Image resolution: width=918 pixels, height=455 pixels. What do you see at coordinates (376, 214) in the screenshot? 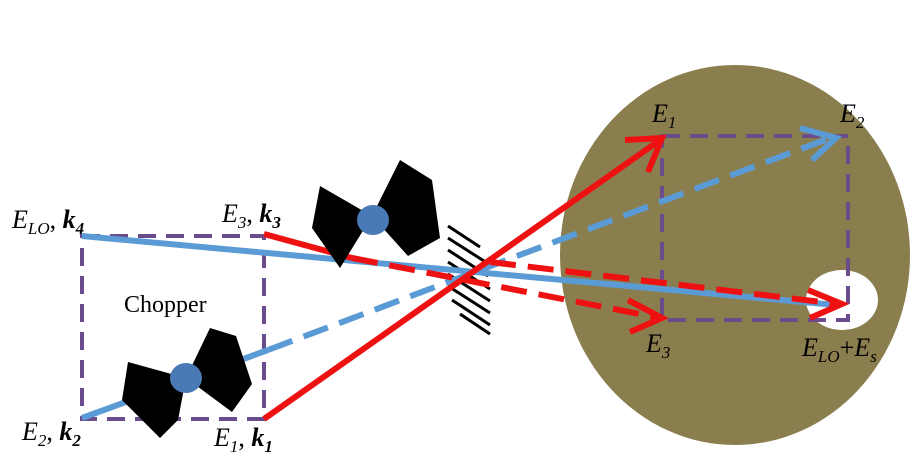
I see `chopper-upper` at bounding box center [376, 214].